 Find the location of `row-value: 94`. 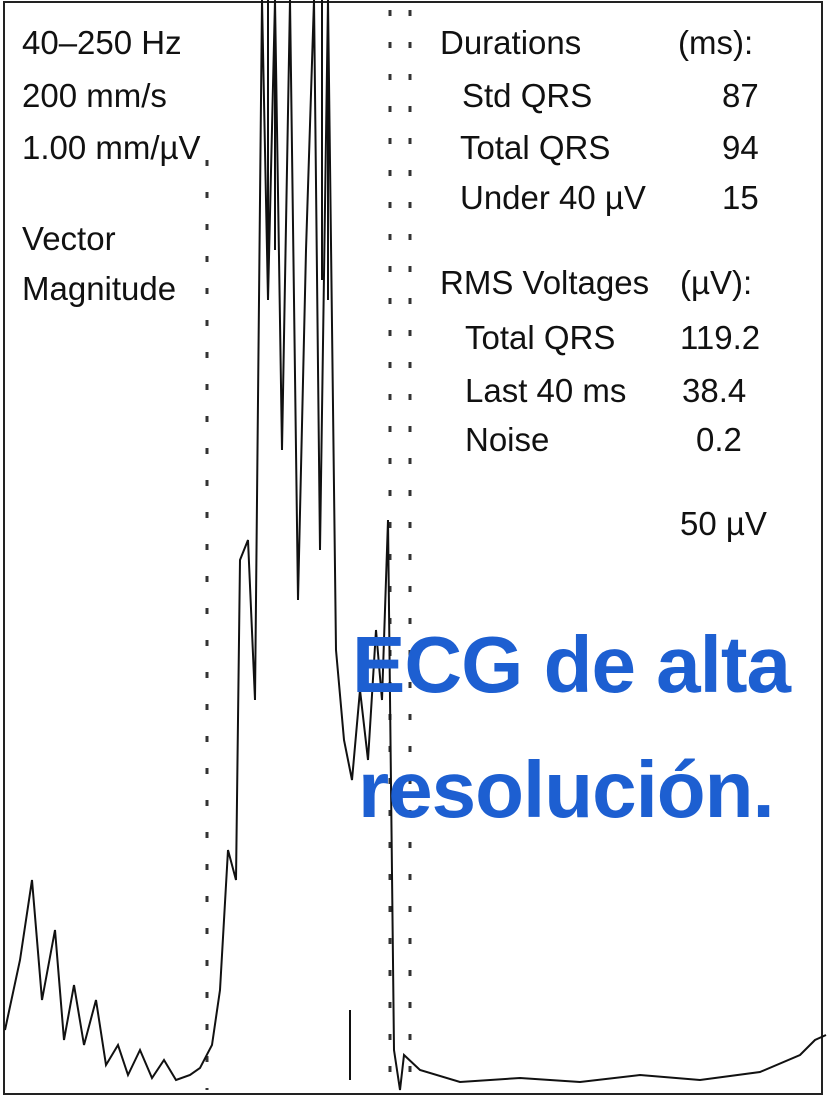

row-value: 94 is located at coordinates (740, 147).